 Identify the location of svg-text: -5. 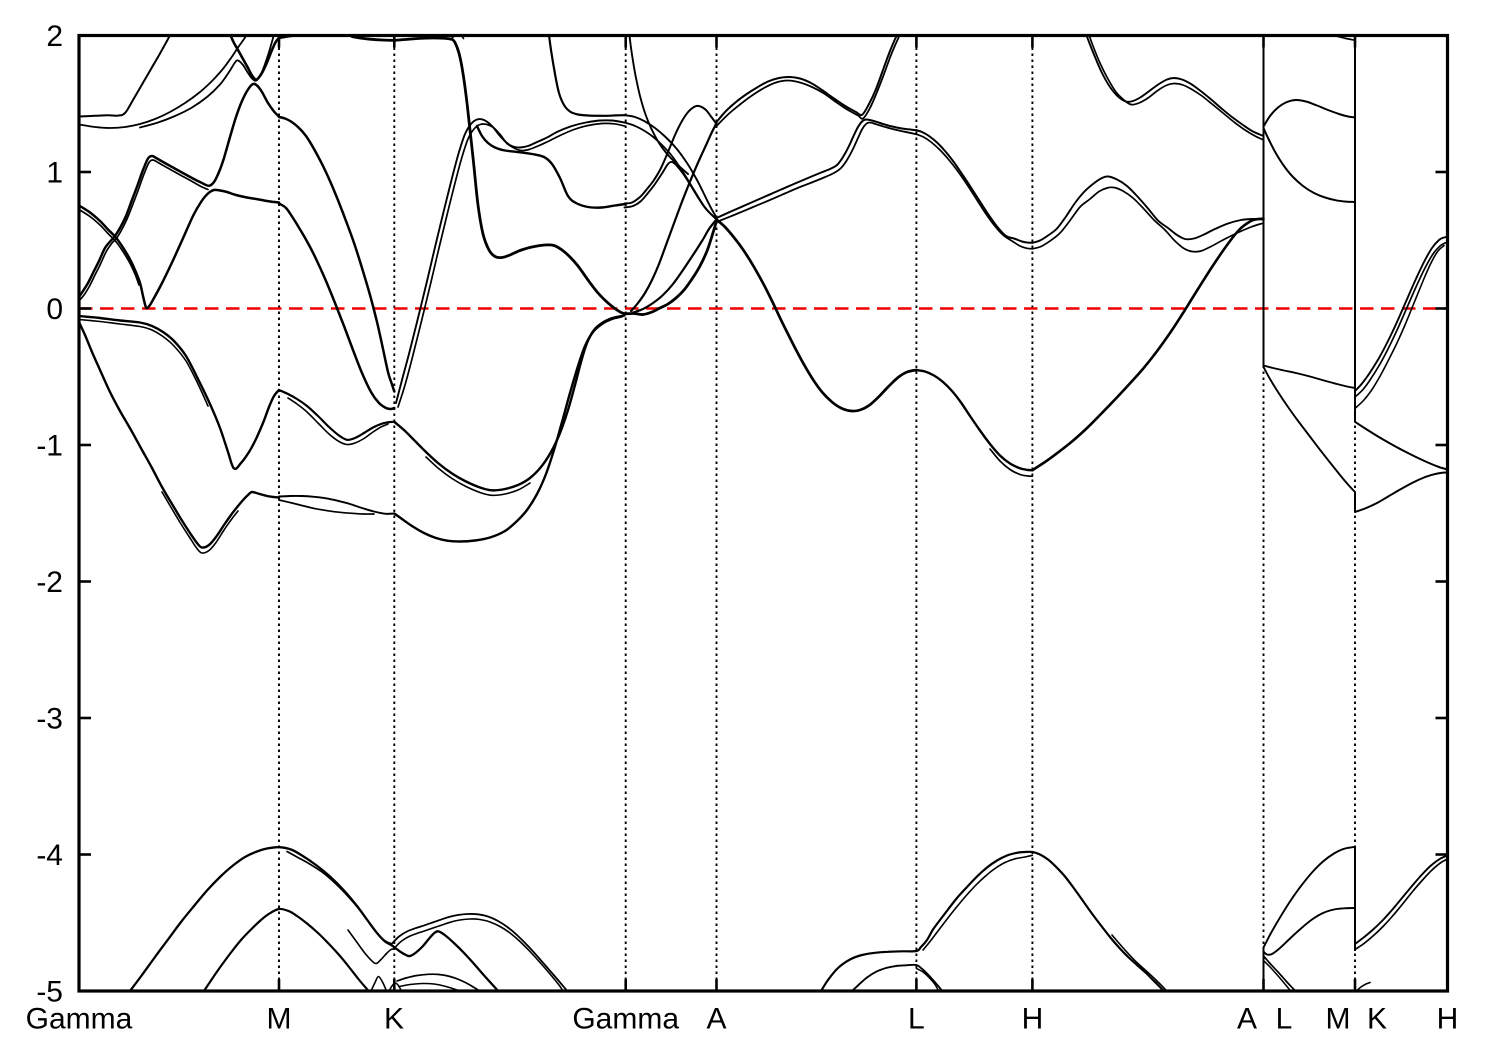
(49, 992).